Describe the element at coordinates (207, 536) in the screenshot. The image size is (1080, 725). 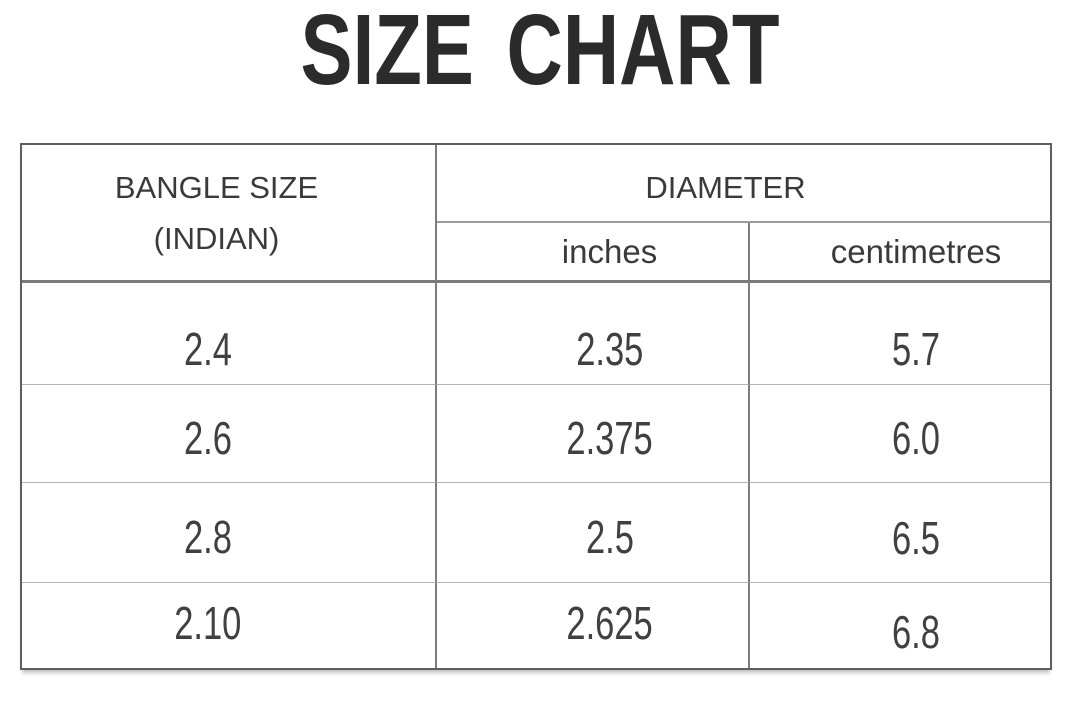
I see `value-bangle-size-row3: 2.8` at that location.